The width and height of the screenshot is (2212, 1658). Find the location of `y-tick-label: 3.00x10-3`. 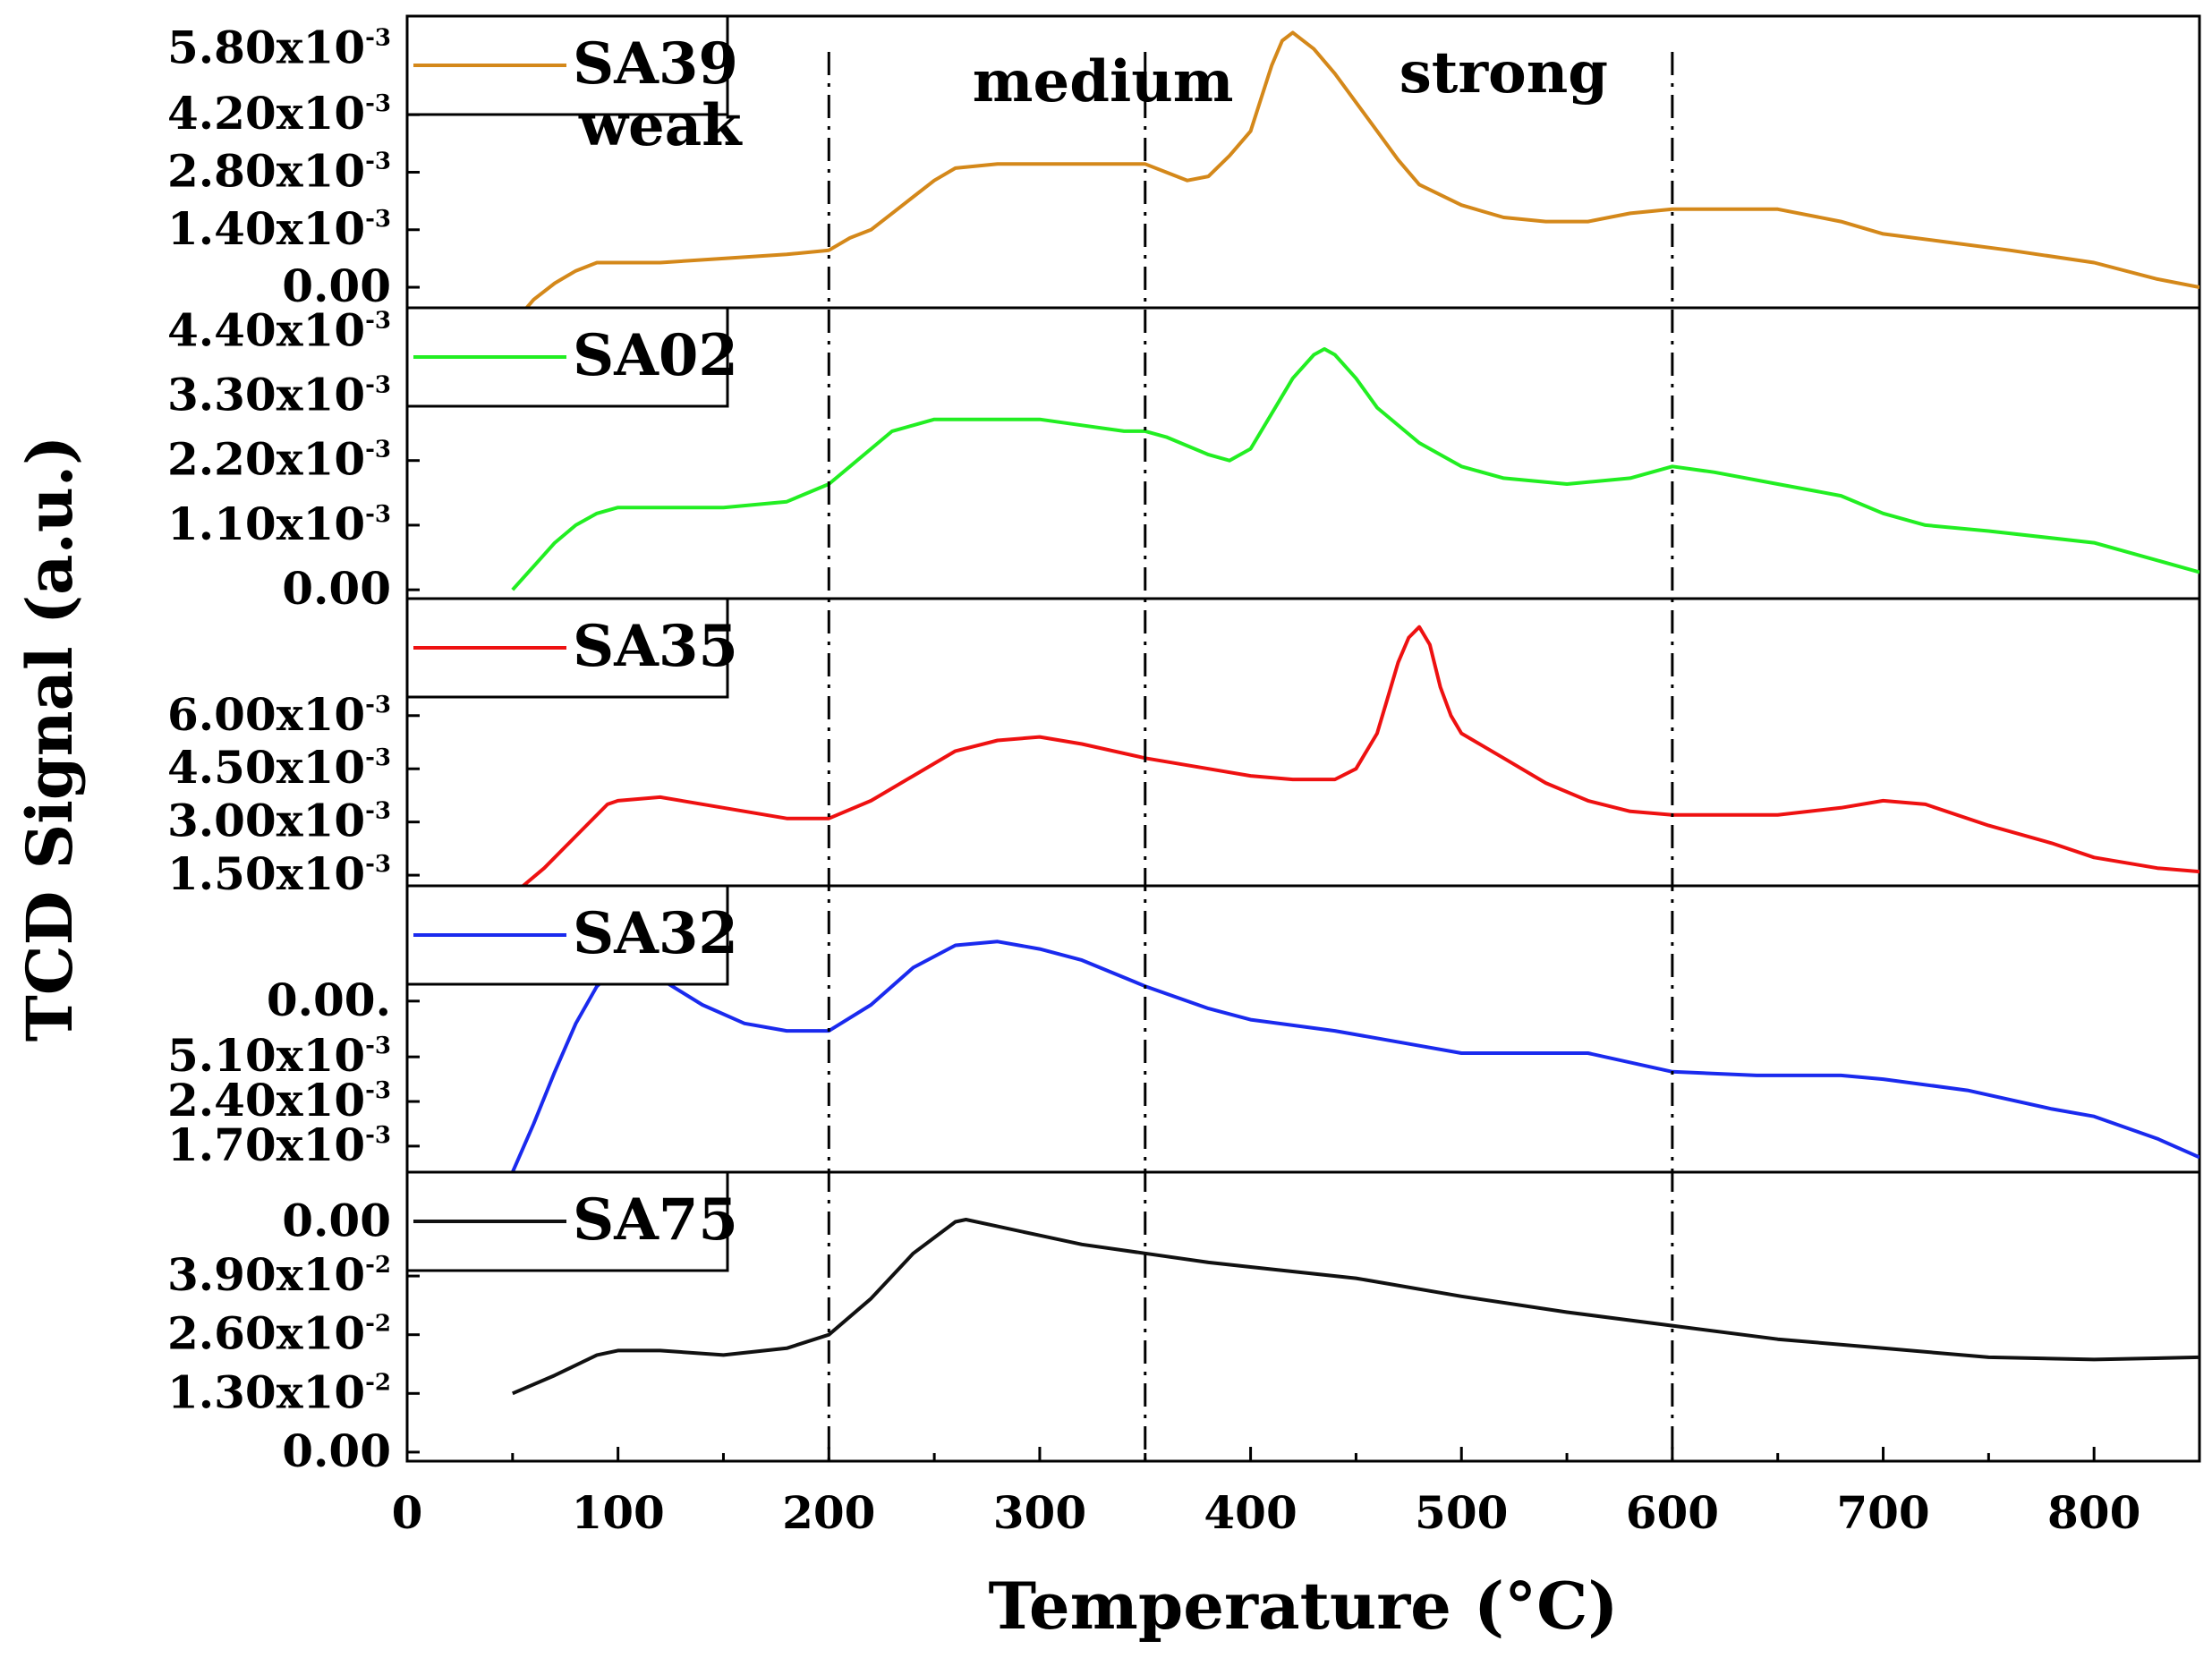

y-tick-label: 3.00x10-3 is located at coordinates (279, 821).